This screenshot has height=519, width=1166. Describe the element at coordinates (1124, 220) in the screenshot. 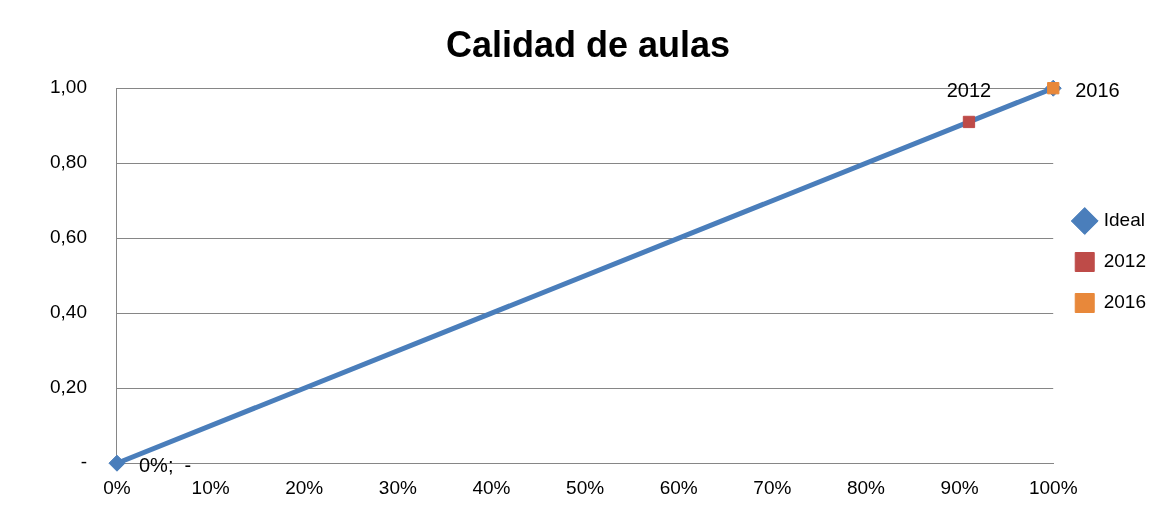

I see `legend-label: Ideal` at that location.